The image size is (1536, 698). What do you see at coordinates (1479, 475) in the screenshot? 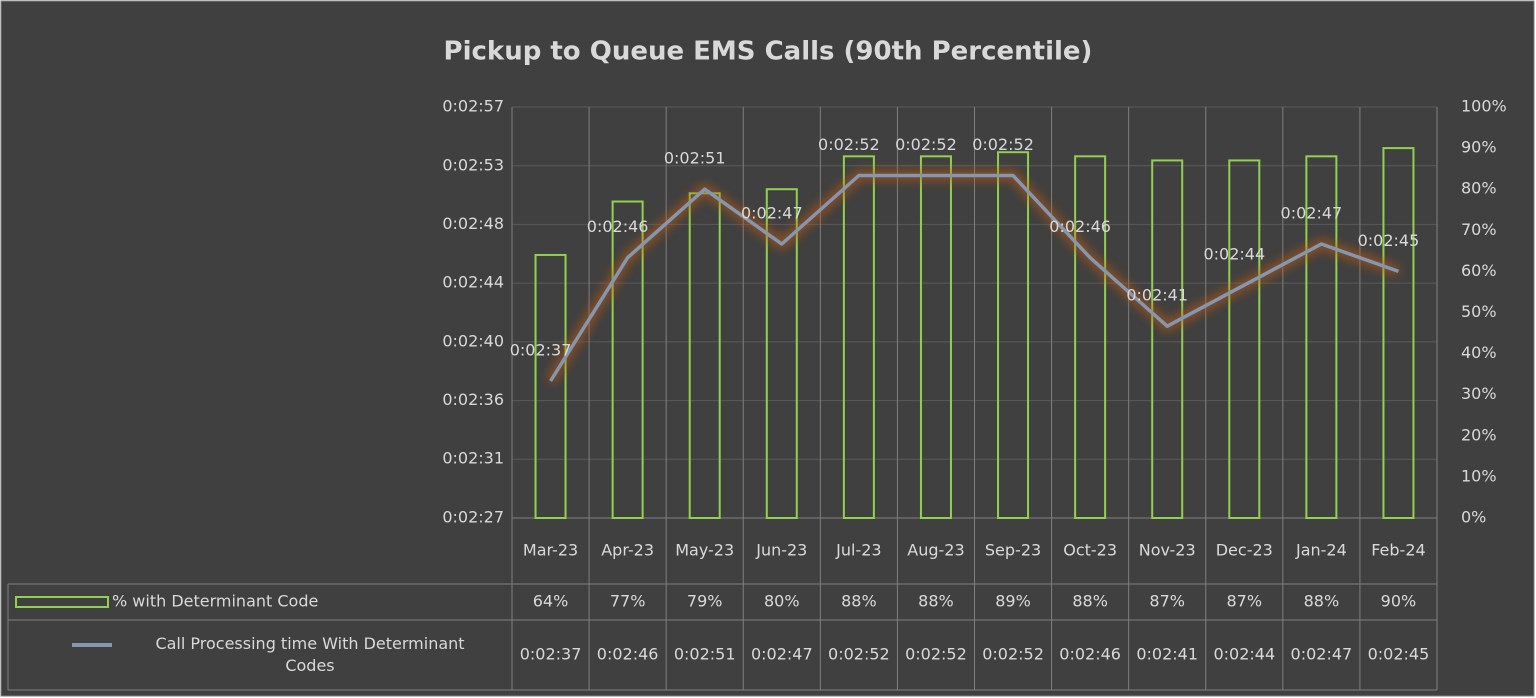
I see `y2-tick-label: 10%` at bounding box center [1479, 475].